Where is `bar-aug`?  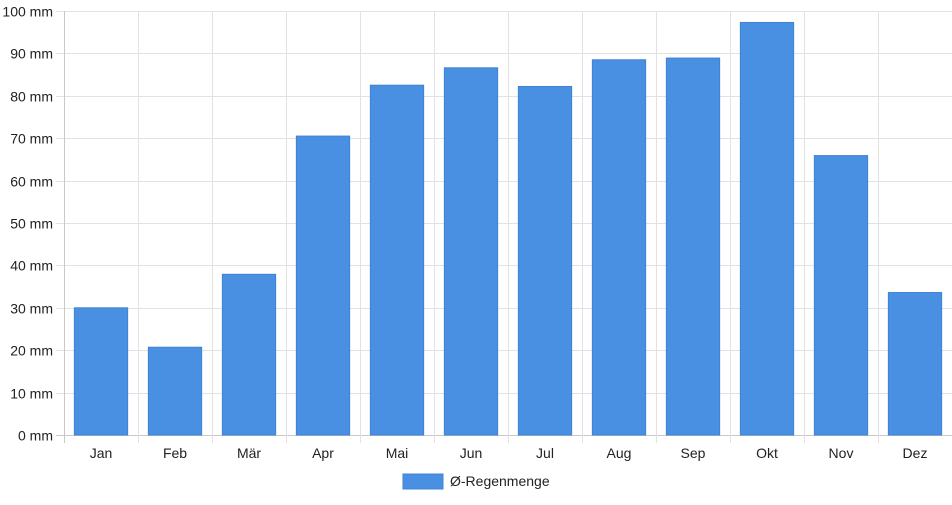
bar-aug is located at coordinates (619, 247).